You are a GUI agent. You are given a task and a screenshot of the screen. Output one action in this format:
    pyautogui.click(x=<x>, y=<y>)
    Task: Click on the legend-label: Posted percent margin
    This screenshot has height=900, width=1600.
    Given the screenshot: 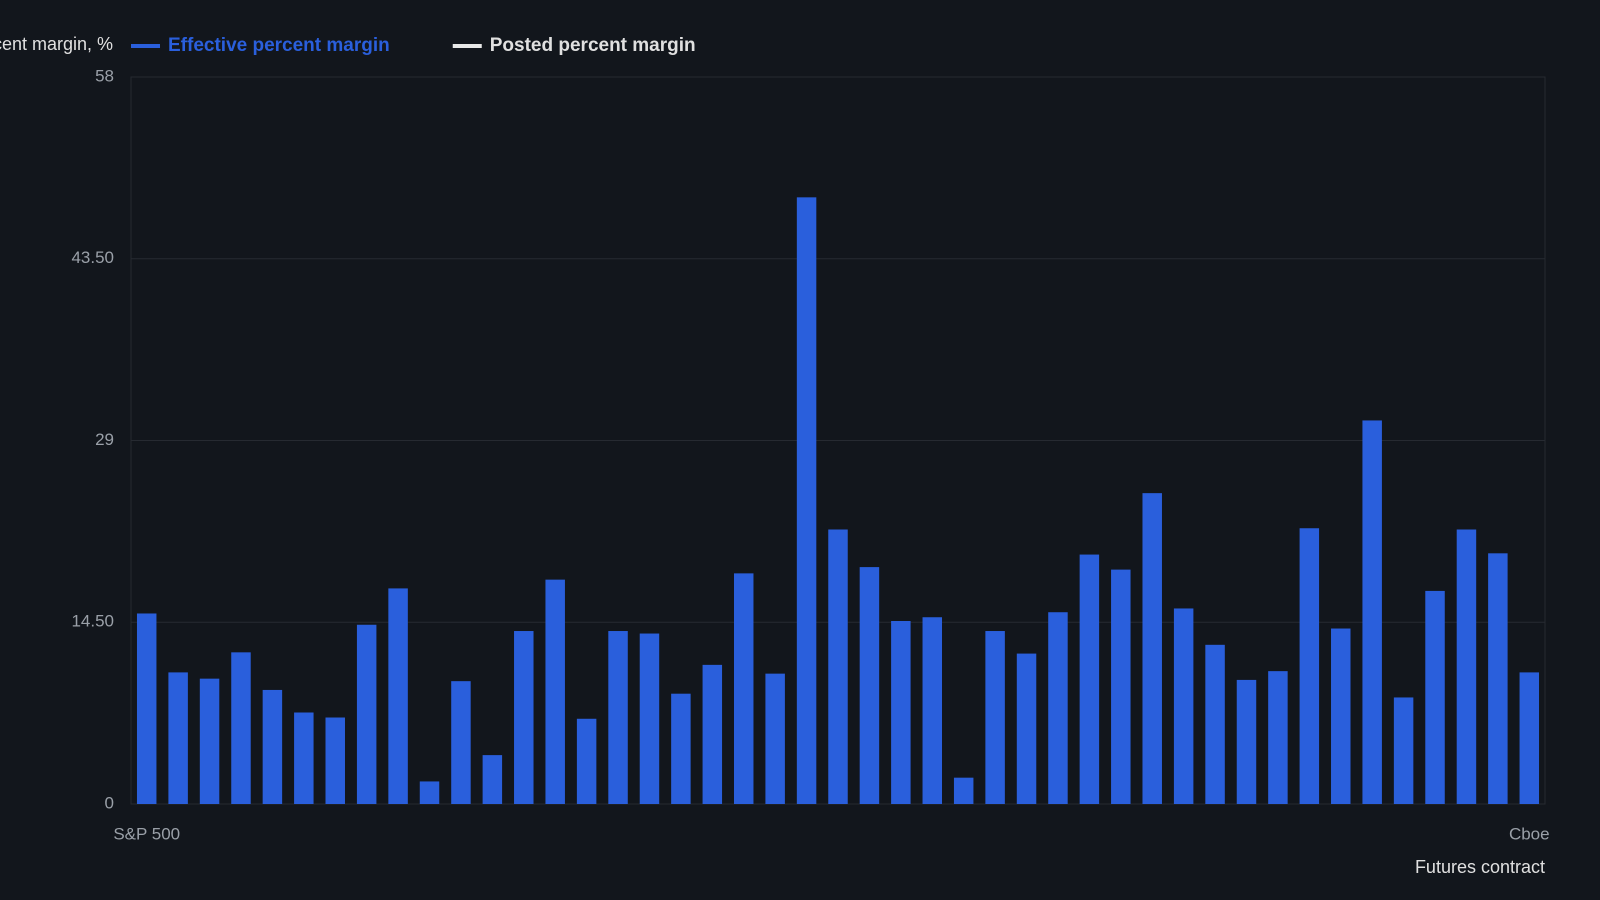 What is the action you would take?
    pyautogui.click(x=593, y=45)
    